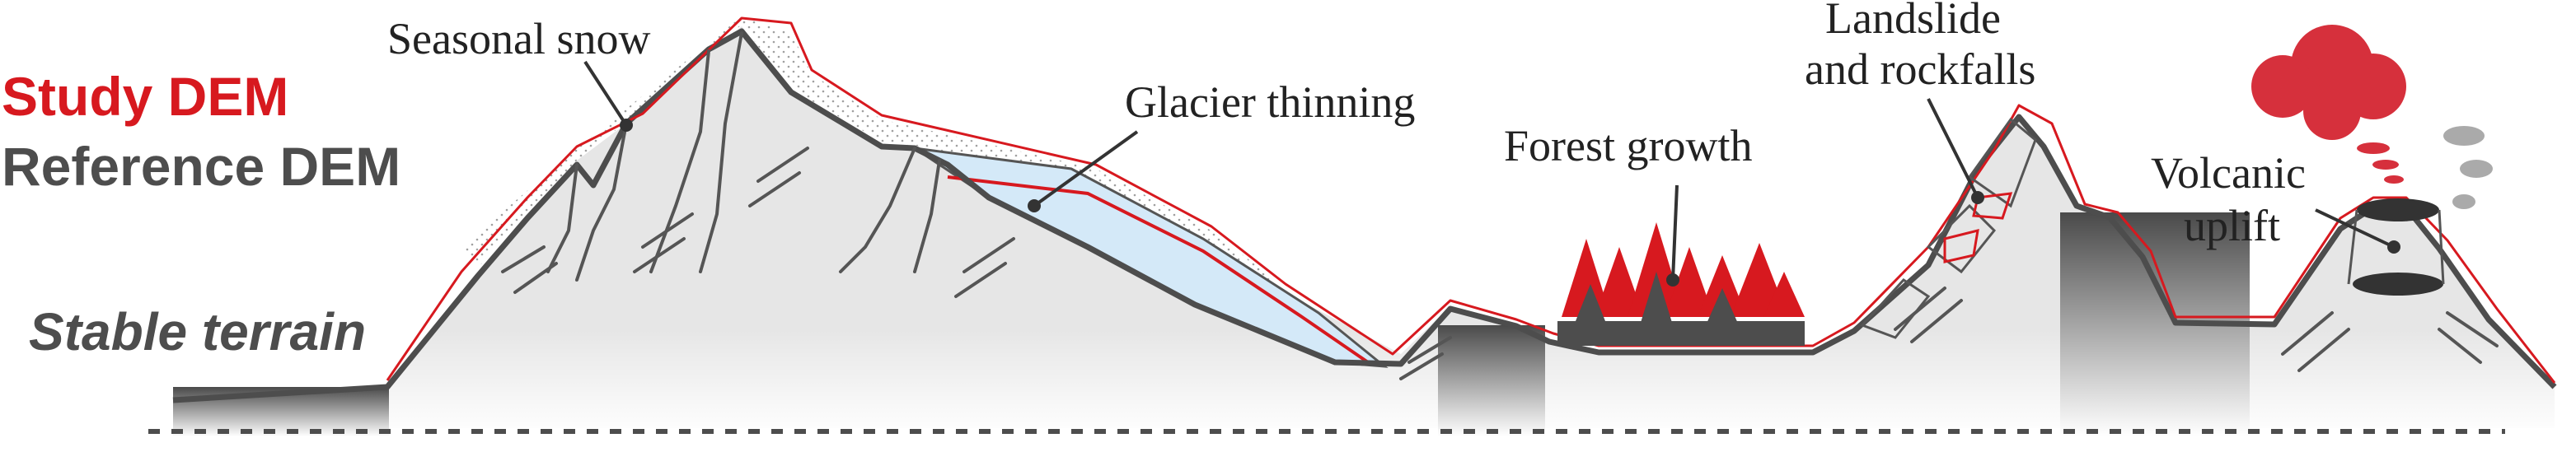 The width and height of the screenshot is (2576, 452). What do you see at coordinates (1270, 102) in the screenshot?
I see `label-glacier-thinning: Glacier thinning` at bounding box center [1270, 102].